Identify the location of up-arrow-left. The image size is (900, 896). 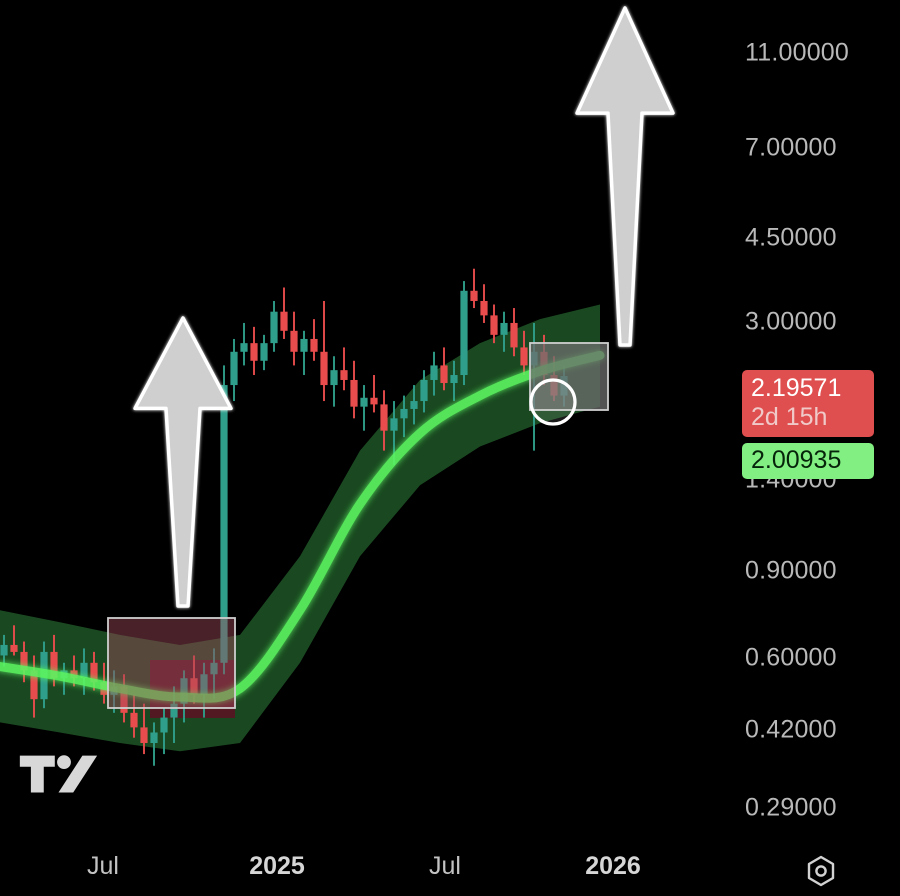
(183, 462).